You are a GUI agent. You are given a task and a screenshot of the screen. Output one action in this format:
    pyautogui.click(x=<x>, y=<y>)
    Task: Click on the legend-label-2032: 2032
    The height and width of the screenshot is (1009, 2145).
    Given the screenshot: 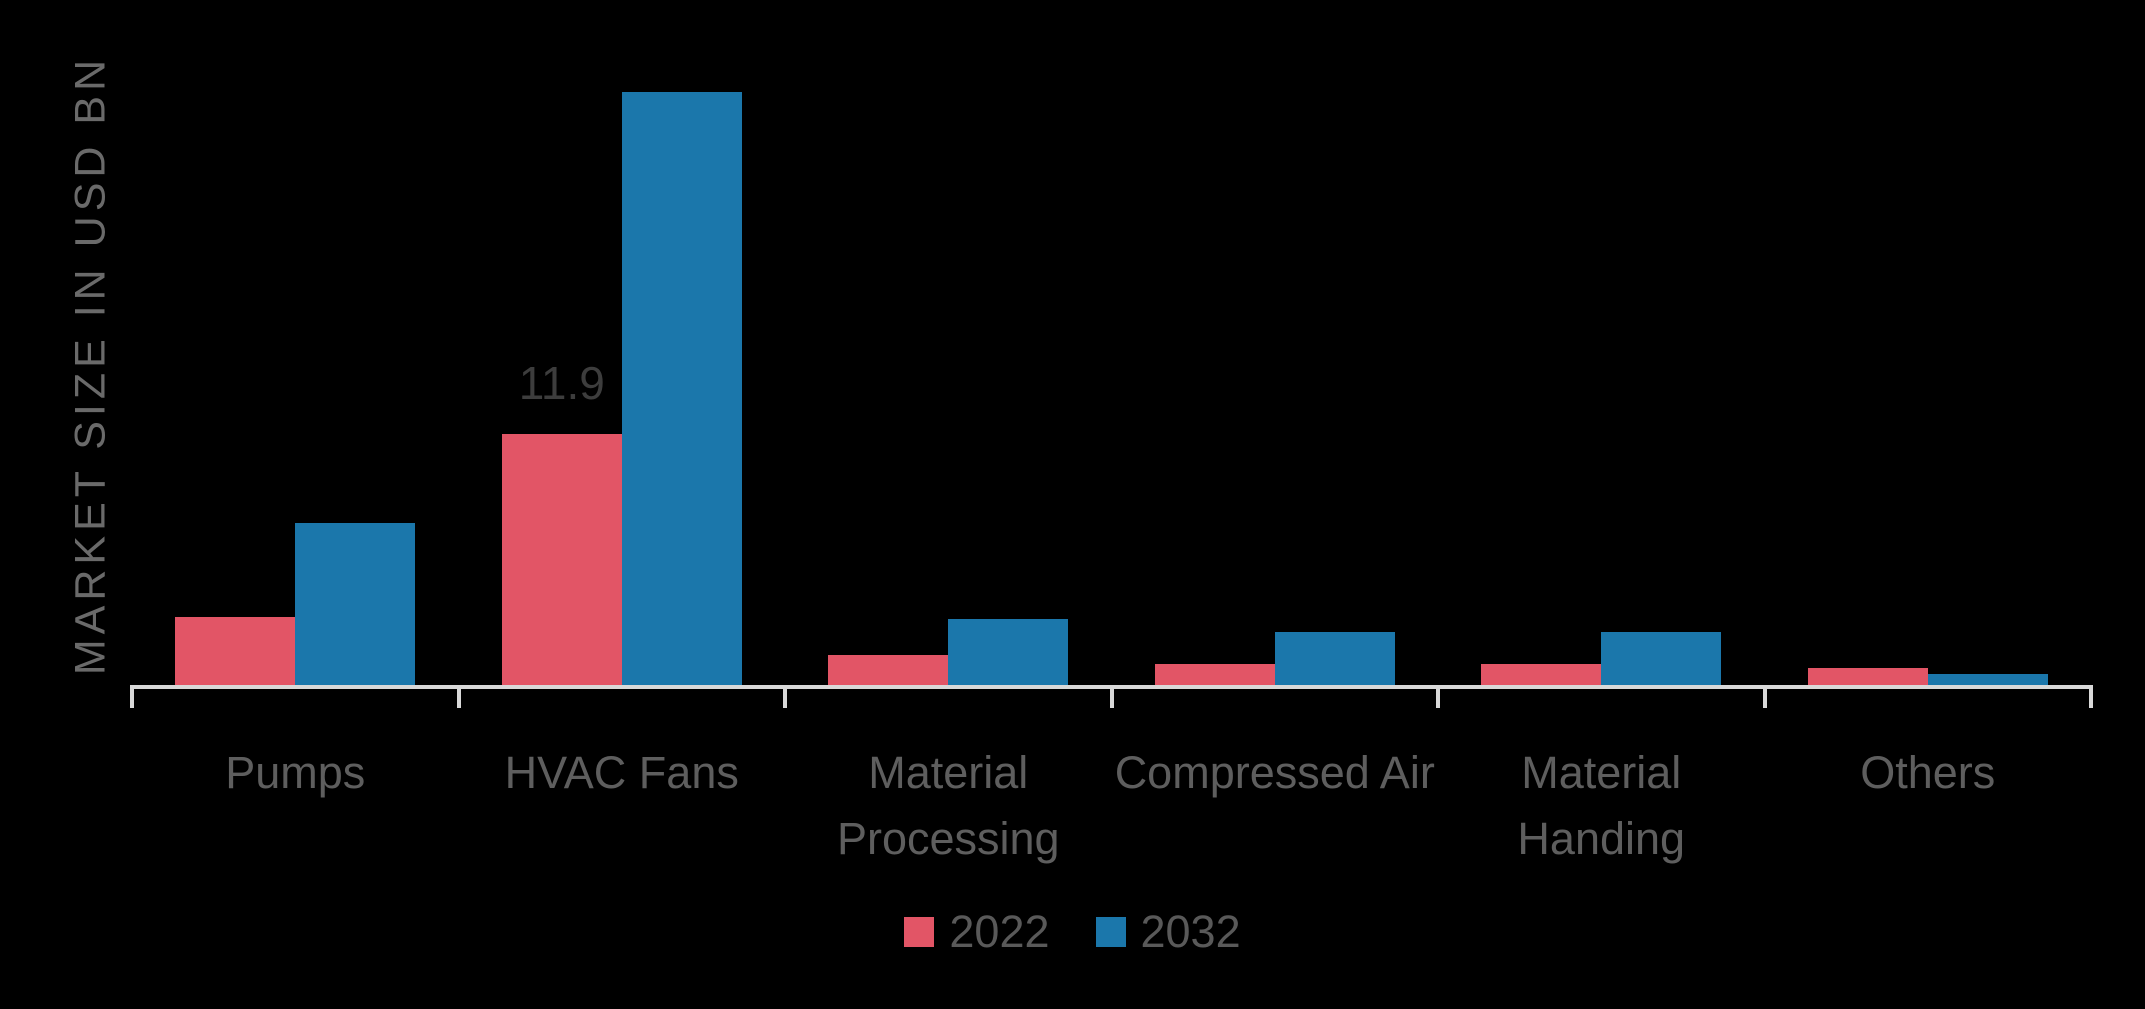 What is the action you would take?
    pyautogui.click(x=1190, y=931)
    